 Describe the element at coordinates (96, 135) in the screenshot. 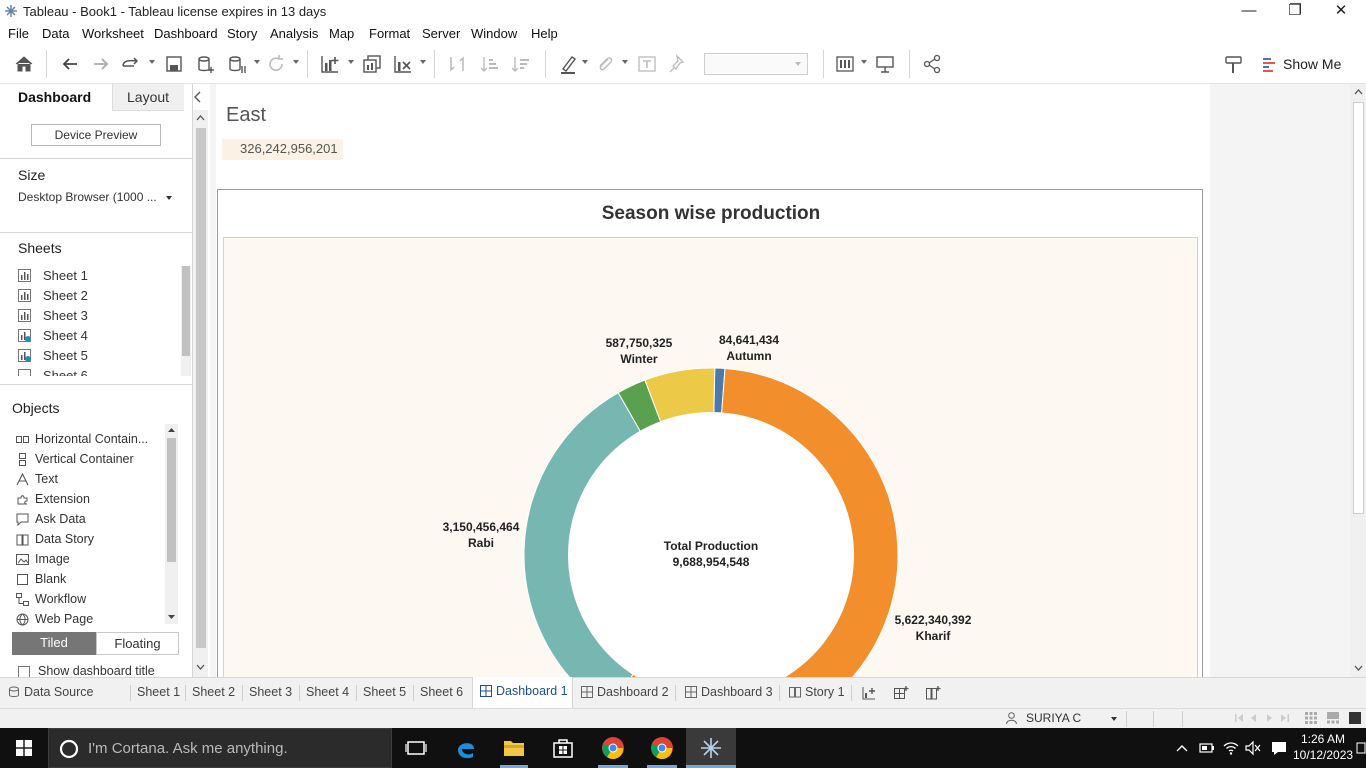

I see `device-preview-button: Device Preview` at that location.